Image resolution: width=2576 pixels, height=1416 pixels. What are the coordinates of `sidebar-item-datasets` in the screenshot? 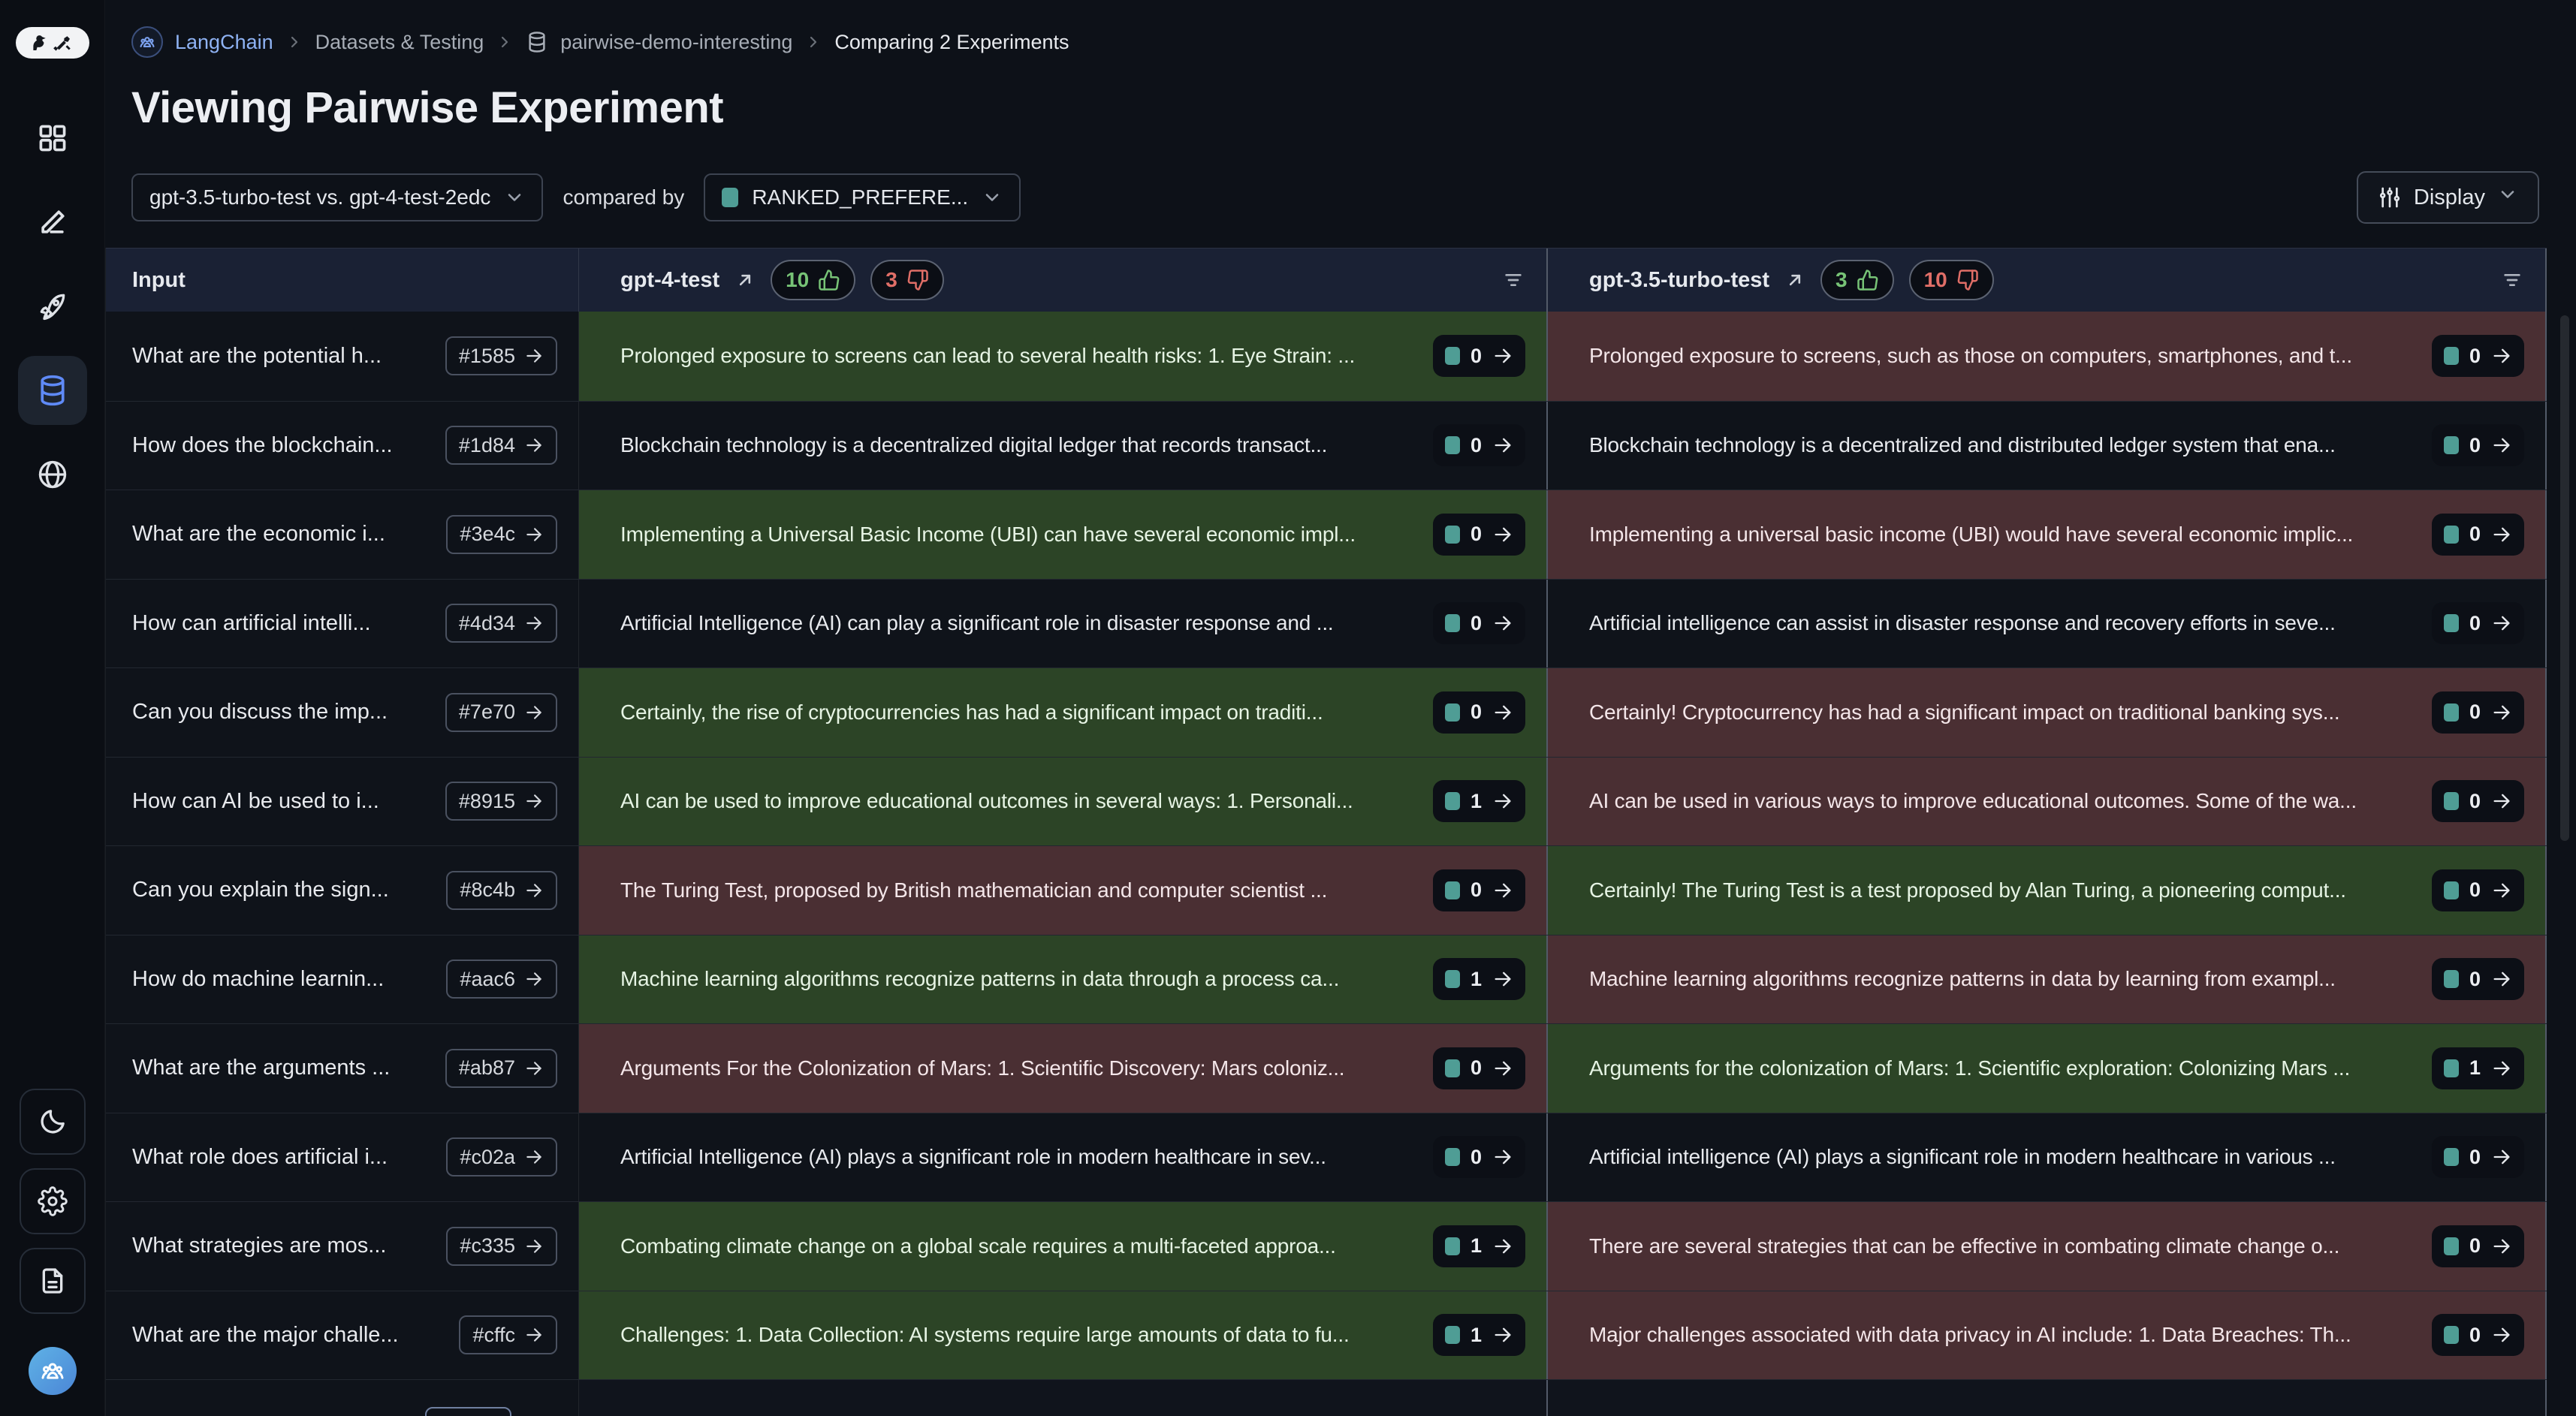 It's located at (52, 390).